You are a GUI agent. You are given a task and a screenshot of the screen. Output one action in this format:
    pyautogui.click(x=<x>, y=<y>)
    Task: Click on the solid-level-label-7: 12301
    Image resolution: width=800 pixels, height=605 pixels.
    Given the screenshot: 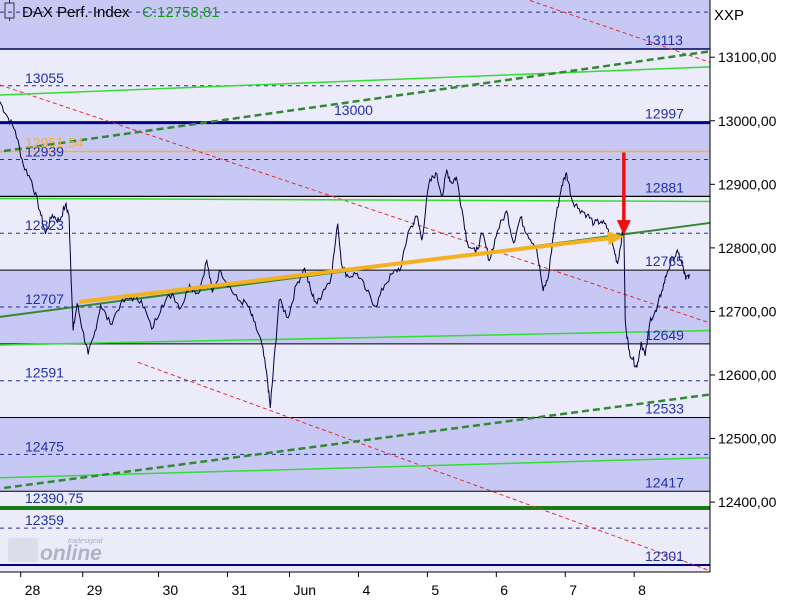 What is the action you would take?
    pyautogui.click(x=664, y=556)
    